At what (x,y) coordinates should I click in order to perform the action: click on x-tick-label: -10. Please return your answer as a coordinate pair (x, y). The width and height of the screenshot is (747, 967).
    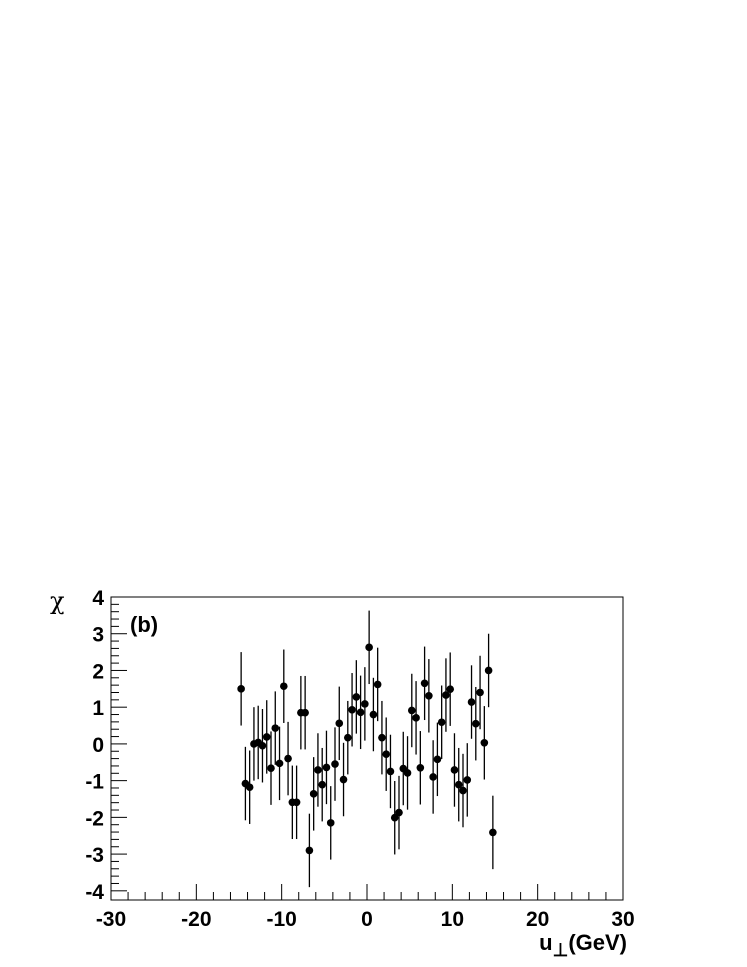
    Looking at the image, I should click on (281, 919).